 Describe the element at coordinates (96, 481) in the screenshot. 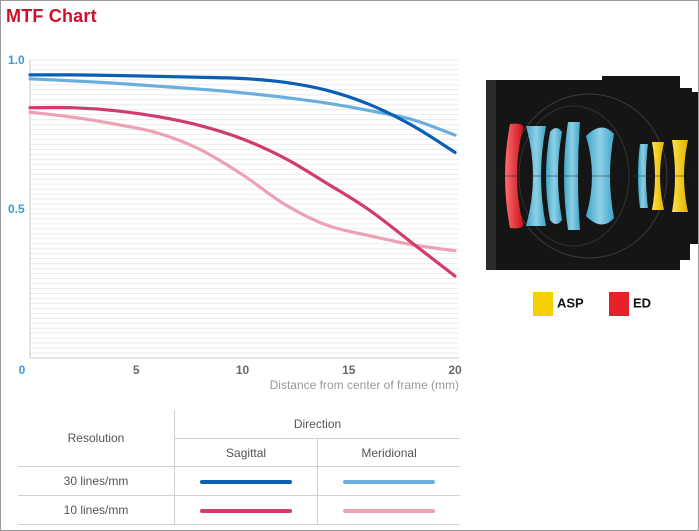

I see `row-30-lines-label: 30 lines/mm` at that location.